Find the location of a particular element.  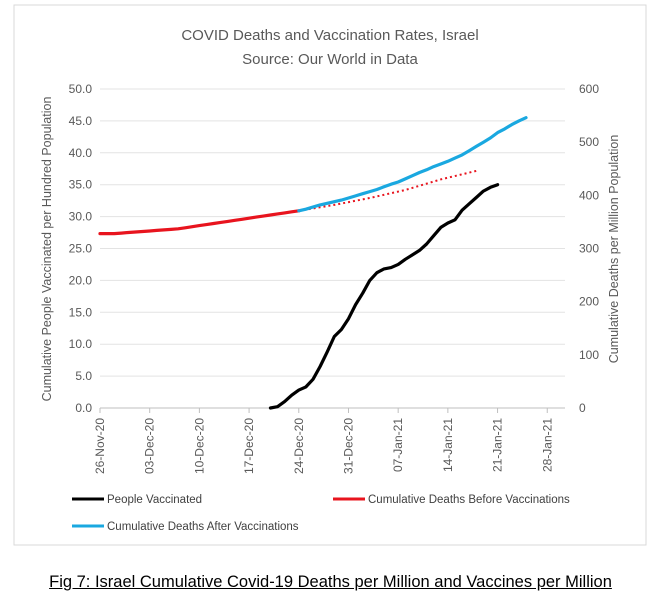

legend-label-deaths-before: Cumulative Deaths Before Vaccinations is located at coordinates (469, 500).